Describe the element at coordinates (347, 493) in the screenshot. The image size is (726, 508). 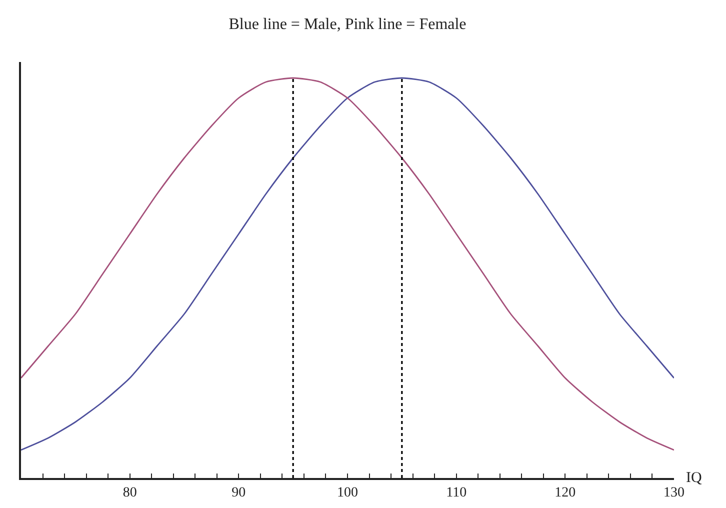
I see `x-tick-label: 100` at that location.